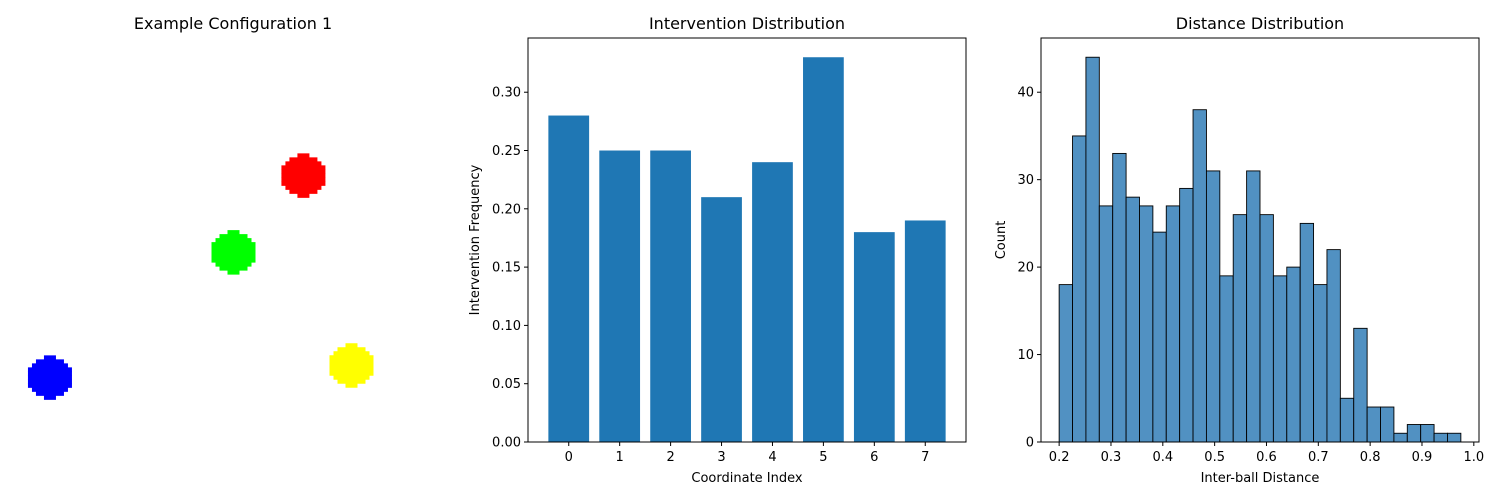 This screenshot has height=500, width=1500. What do you see at coordinates (620, 457) in the screenshot?
I see `intervention-x-tick-label: 1` at bounding box center [620, 457].